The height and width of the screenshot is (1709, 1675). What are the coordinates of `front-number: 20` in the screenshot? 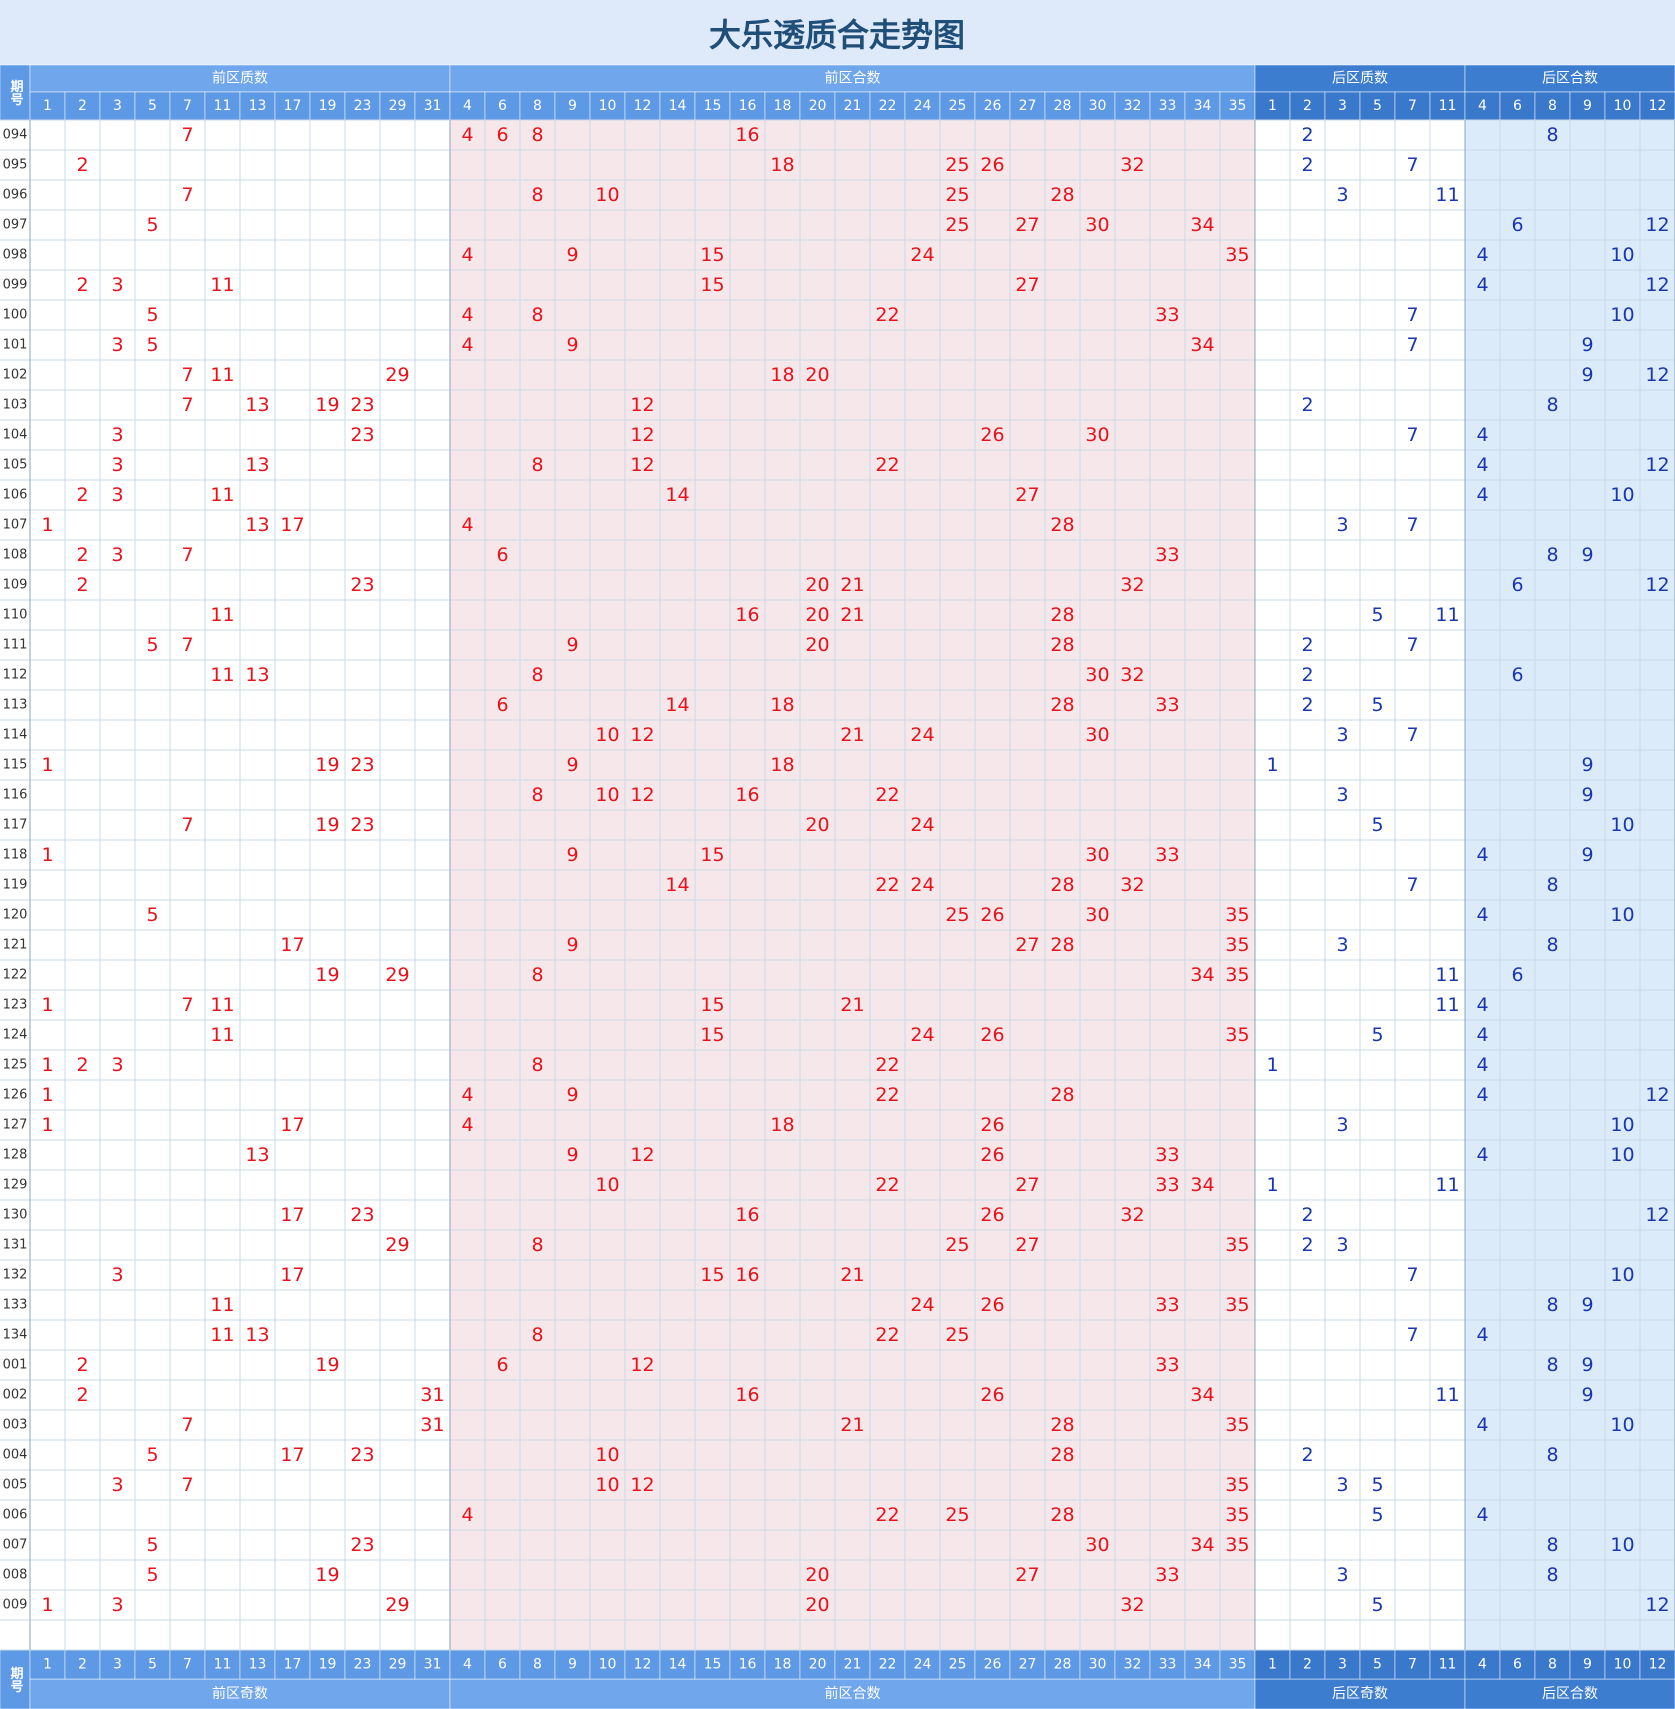 It's located at (817, 1605).